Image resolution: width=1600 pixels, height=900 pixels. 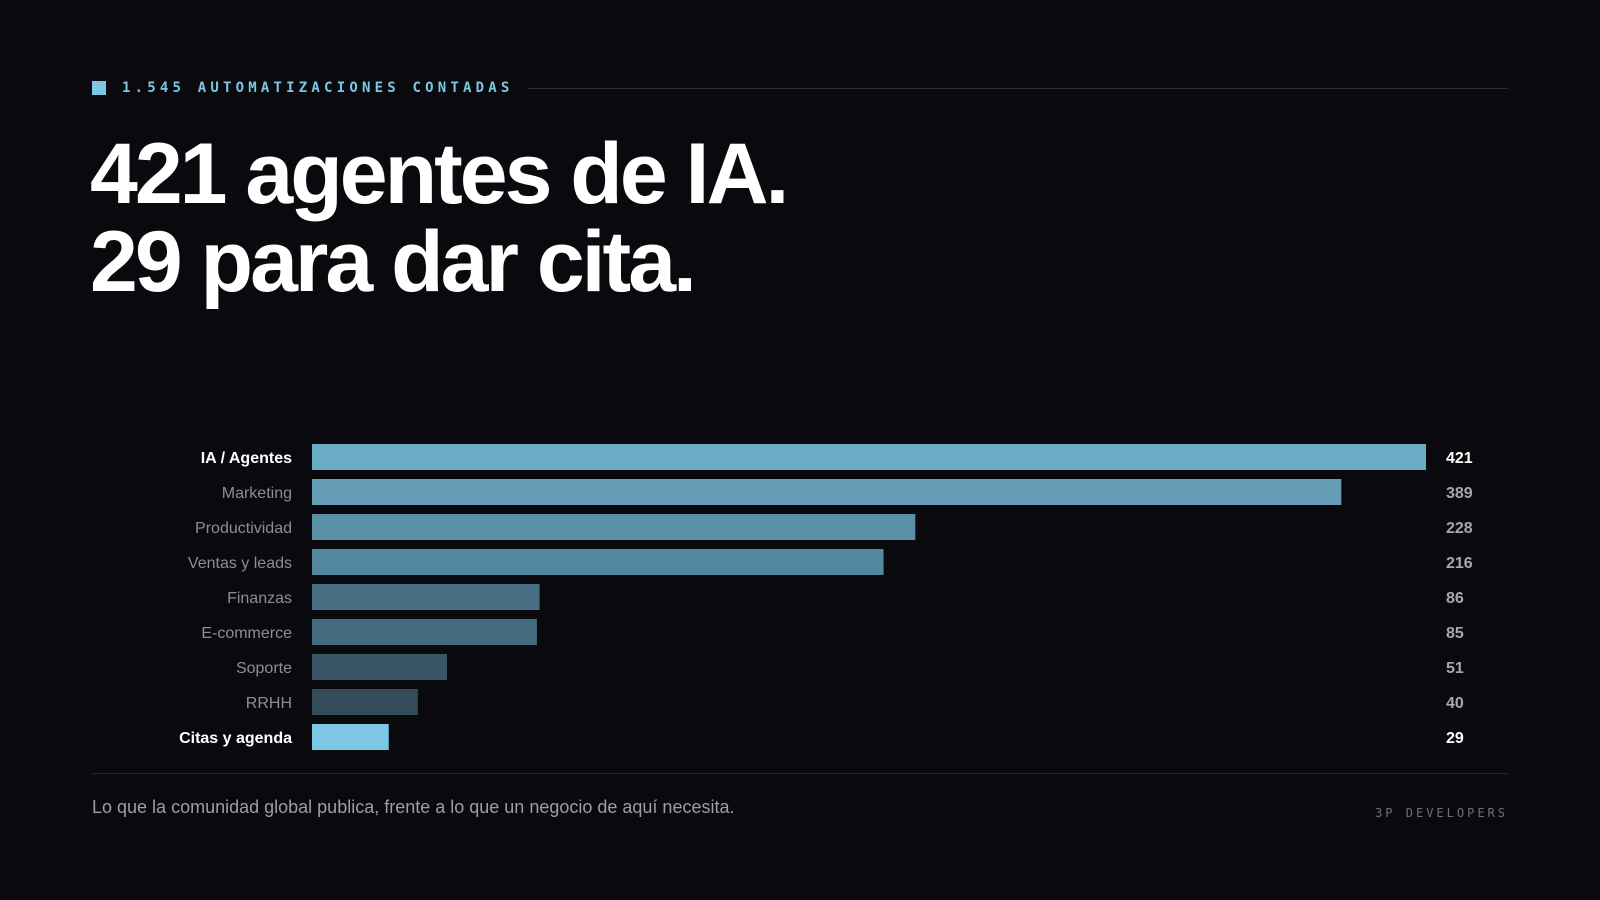 What do you see at coordinates (1455, 703) in the screenshot?
I see `value-label-rrhh: 40` at bounding box center [1455, 703].